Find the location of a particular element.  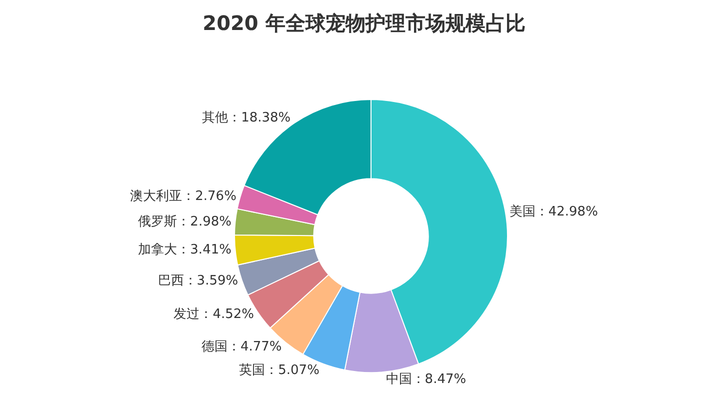

slice-label: 美国：42.98% is located at coordinates (553, 212).